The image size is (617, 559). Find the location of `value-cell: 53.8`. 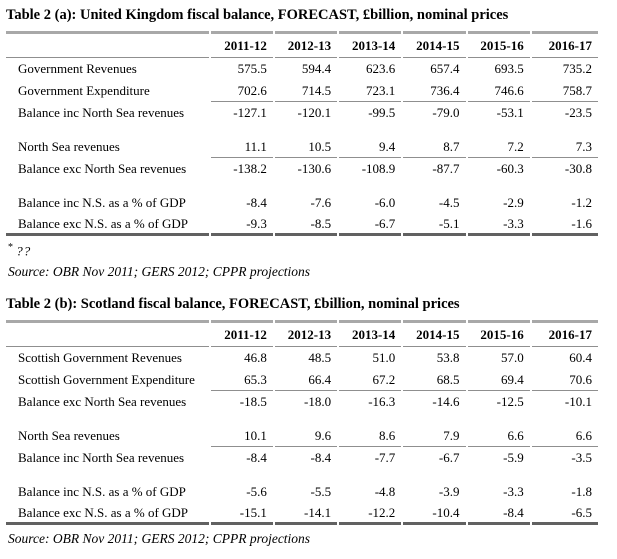

value-cell: 53.8 is located at coordinates (448, 358).